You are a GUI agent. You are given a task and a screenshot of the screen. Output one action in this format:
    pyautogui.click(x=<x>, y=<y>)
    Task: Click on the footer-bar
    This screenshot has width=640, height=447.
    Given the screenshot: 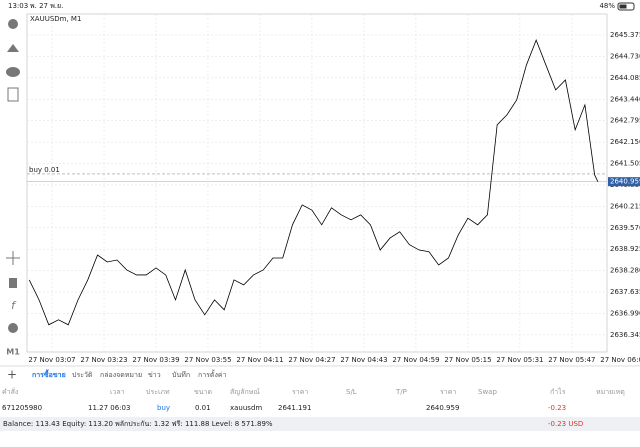 What is the action you would take?
    pyautogui.click(x=320, y=424)
    